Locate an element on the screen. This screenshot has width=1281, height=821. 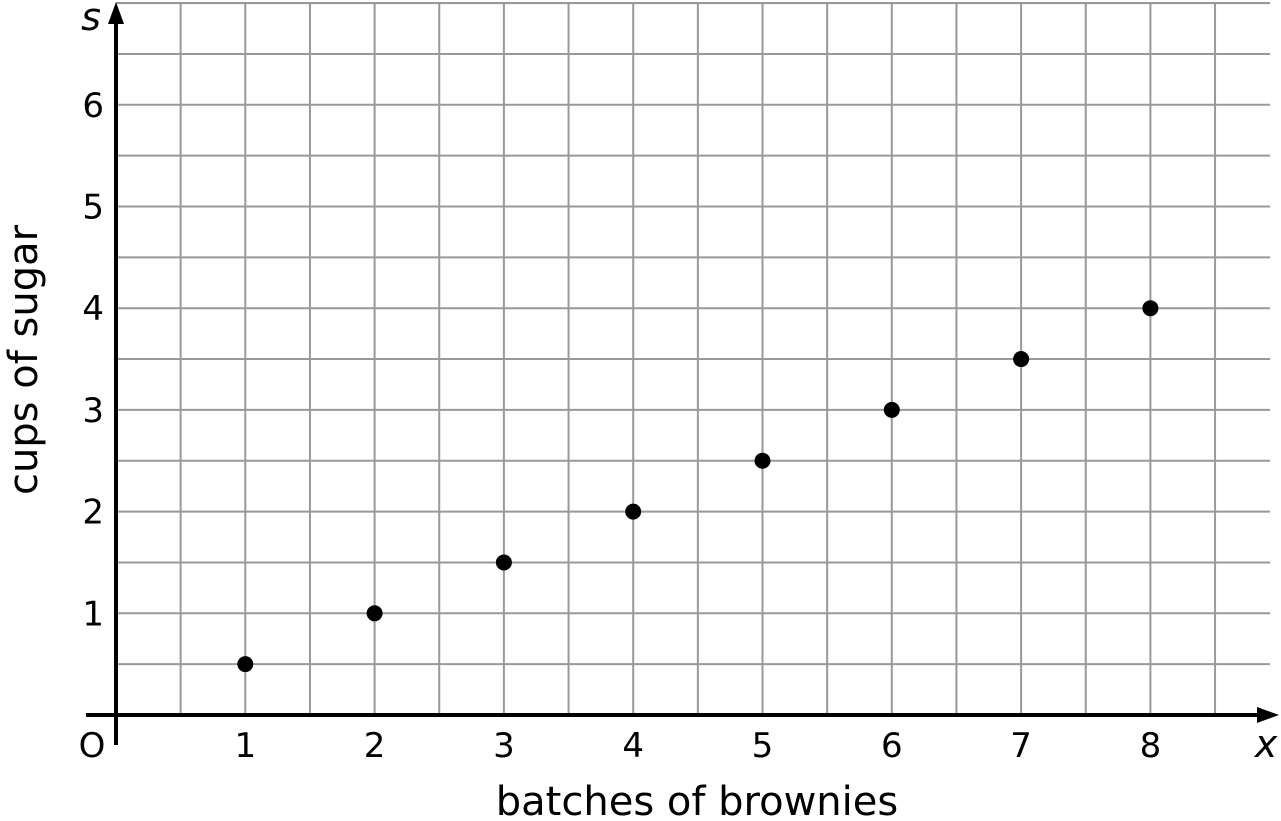
x-tick-label: 6 is located at coordinates (892, 746).